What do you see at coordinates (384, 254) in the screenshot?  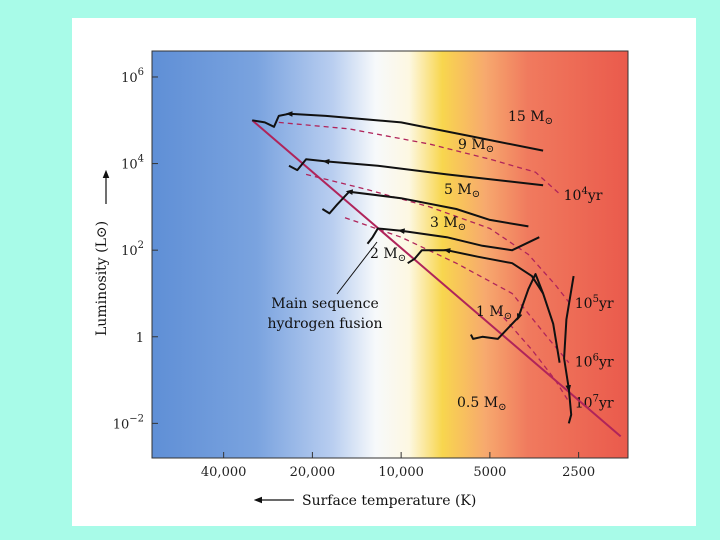 I see `mass-label-text: 2 M` at bounding box center [384, 254].